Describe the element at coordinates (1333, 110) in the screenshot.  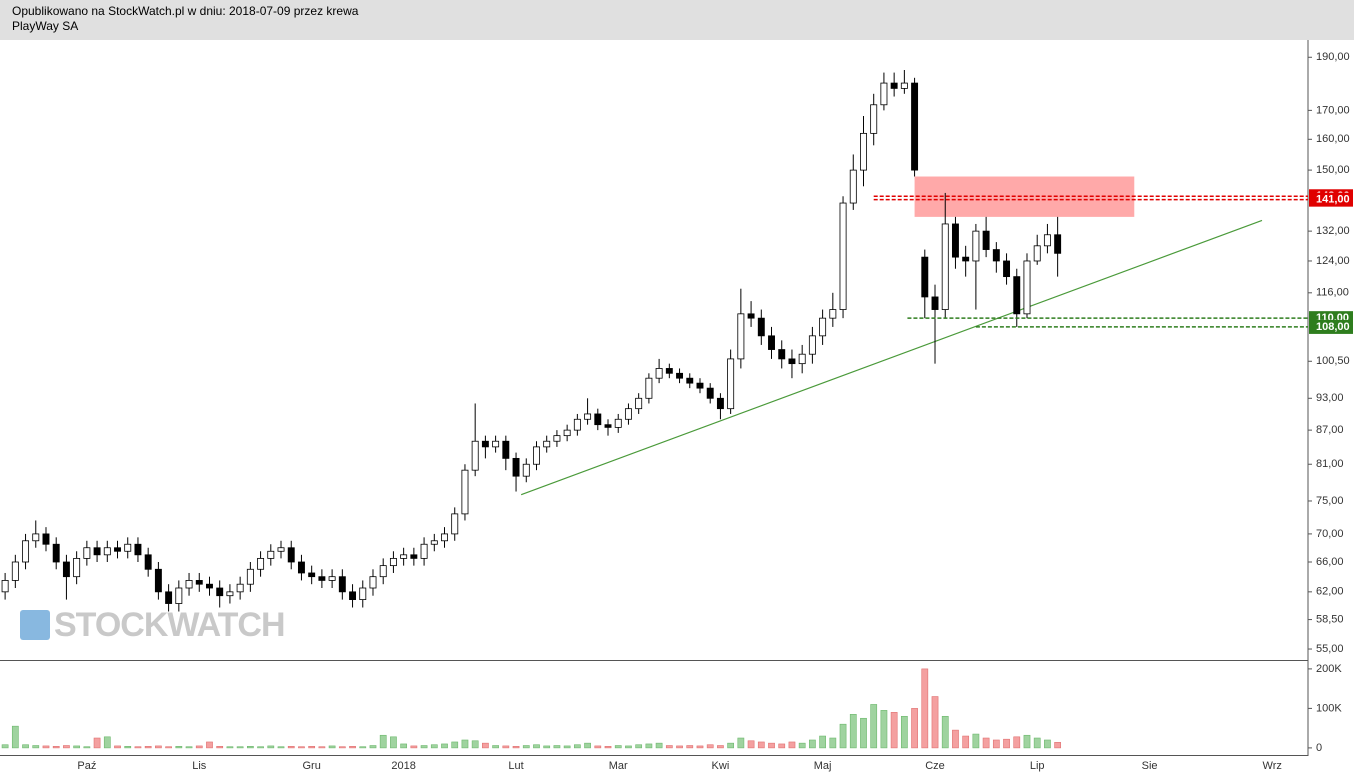
I see `y-tick-label: 170,00` at that location.